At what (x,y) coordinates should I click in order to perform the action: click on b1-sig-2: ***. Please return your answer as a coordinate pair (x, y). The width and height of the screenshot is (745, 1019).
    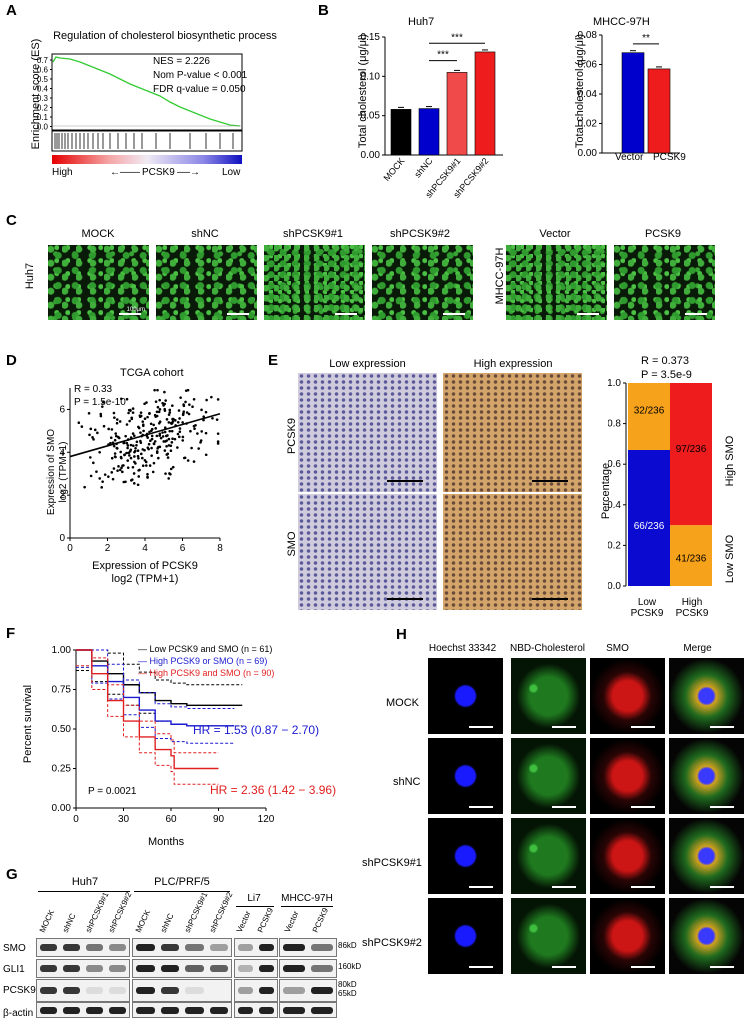
    Looking at the image, I should click on (457, 37).